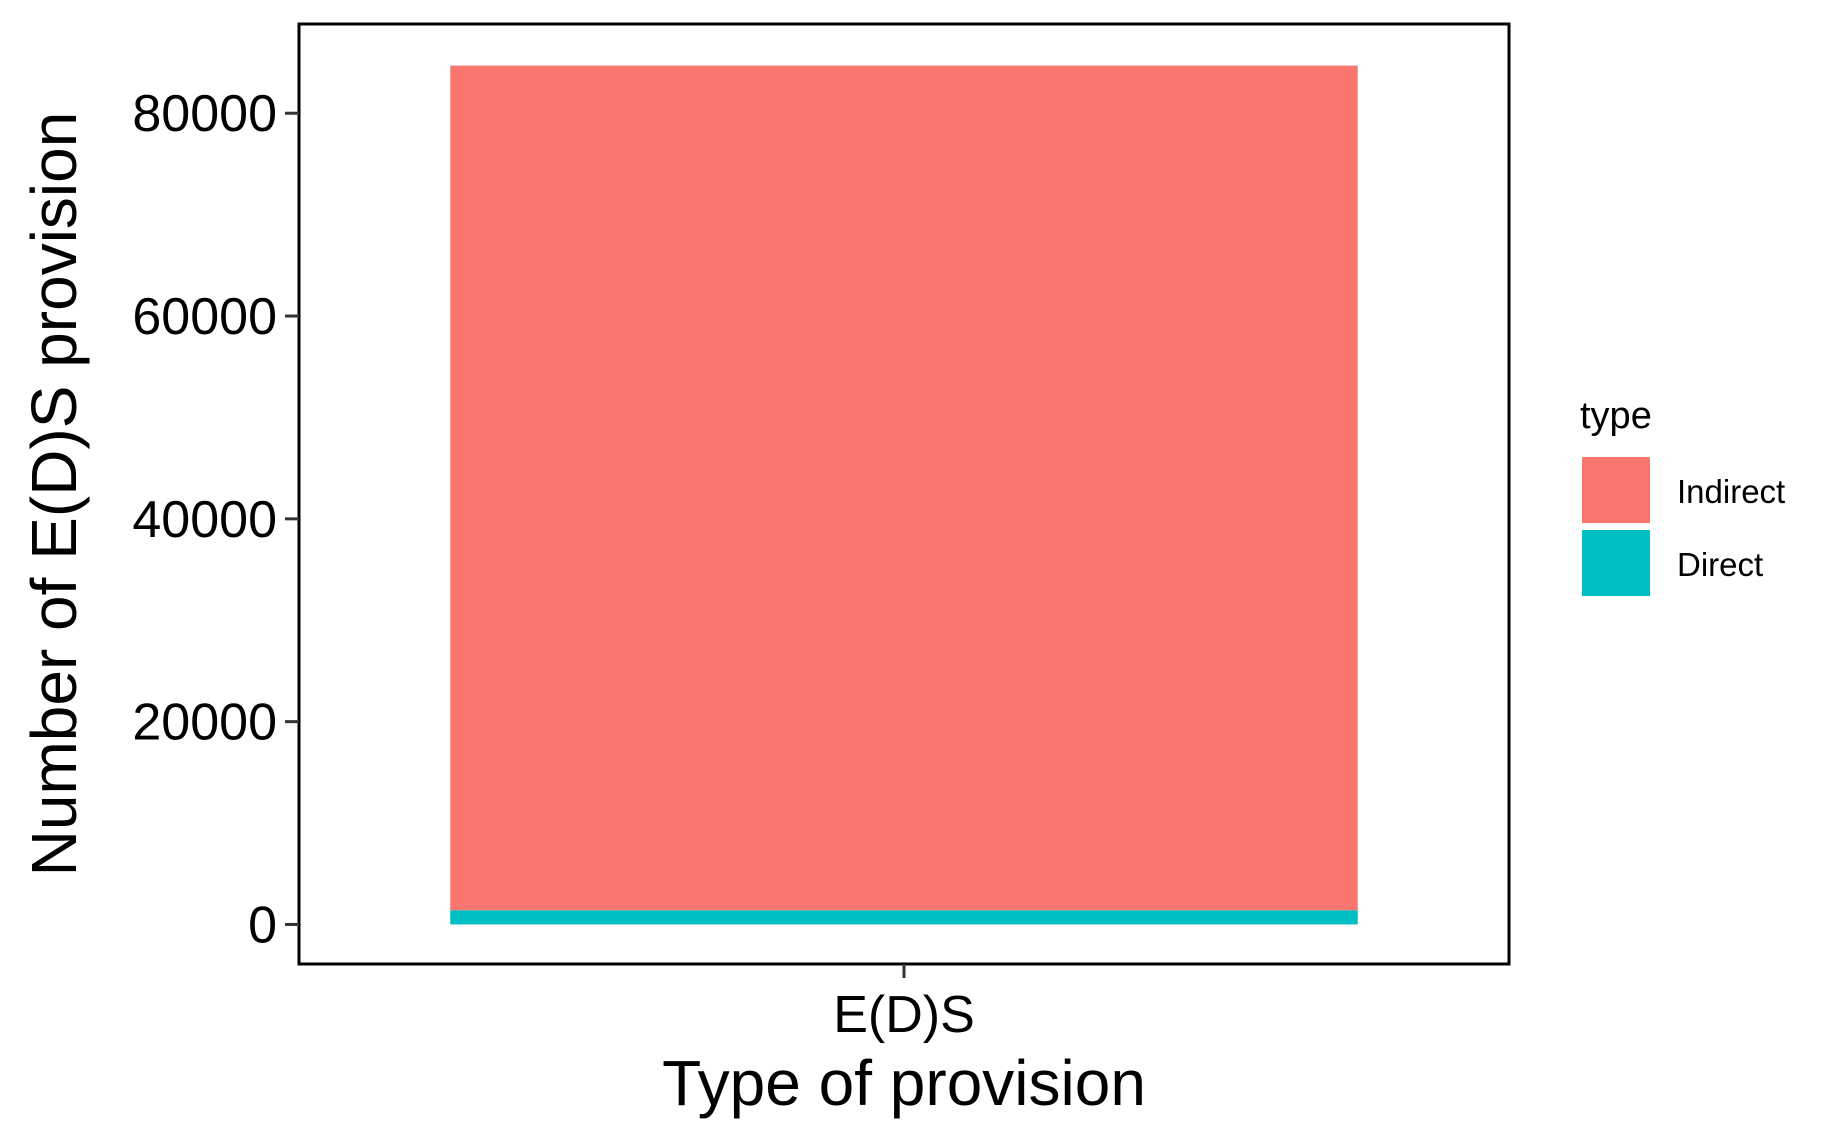  Describe the element at coordinates (1616, 490) in the screenshot. I see `legend-key-indirect` at that location.